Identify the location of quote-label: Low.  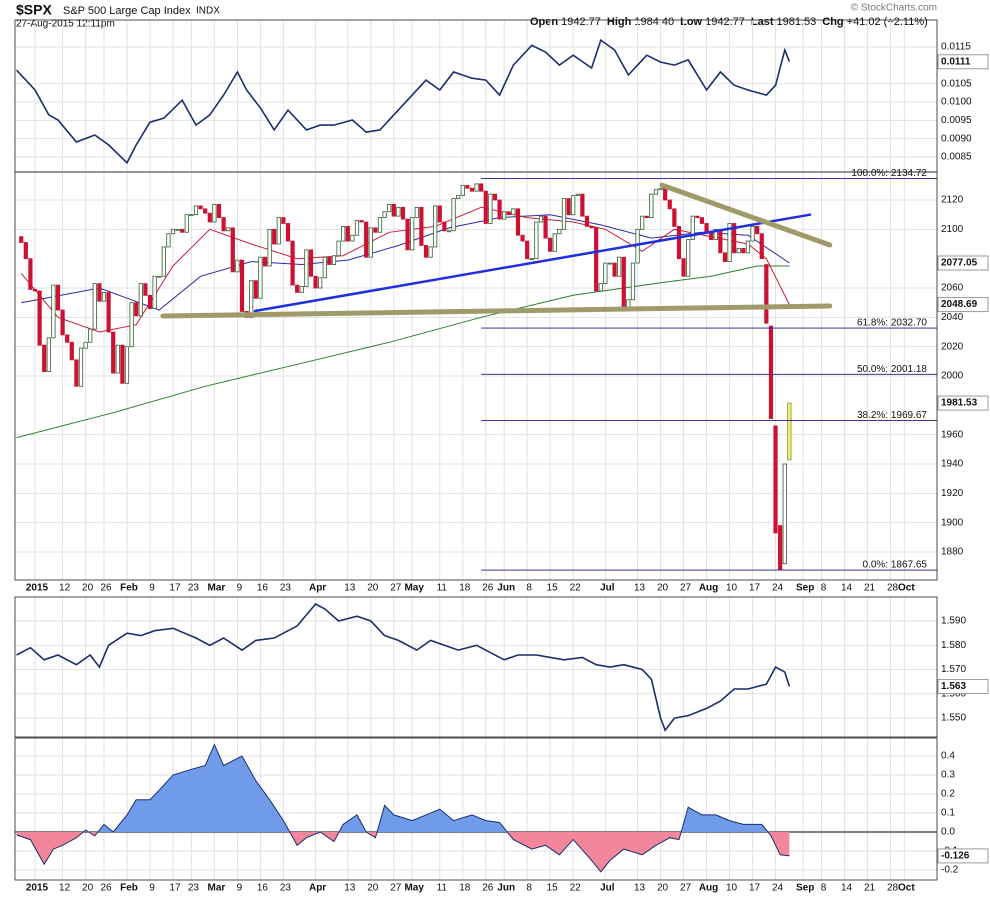
(691, 22).